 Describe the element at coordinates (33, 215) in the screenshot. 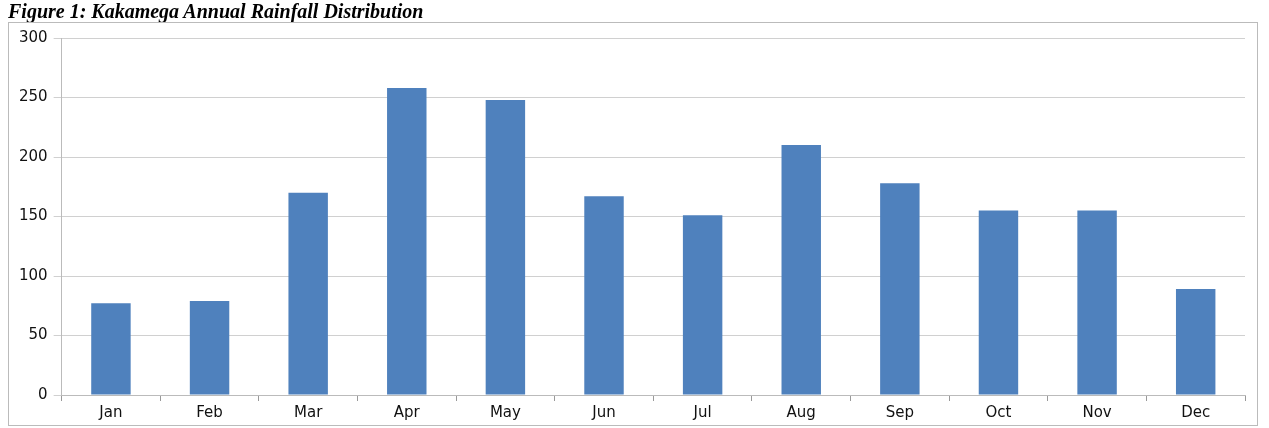

I see `y-tick-label: 150` at that location.